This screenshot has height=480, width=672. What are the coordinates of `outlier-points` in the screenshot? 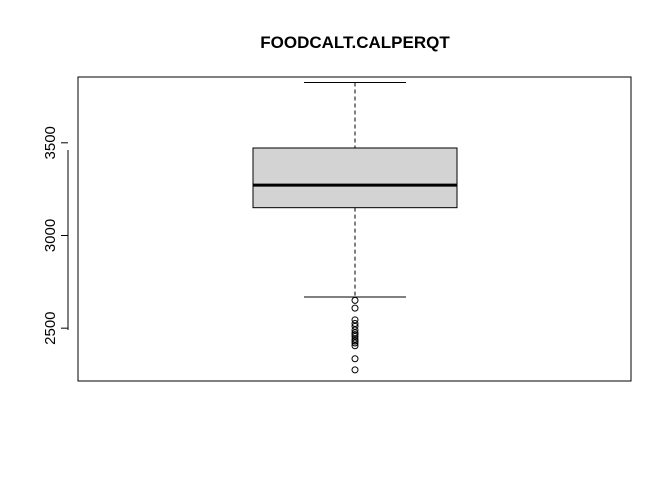 It's located at (355, 335).